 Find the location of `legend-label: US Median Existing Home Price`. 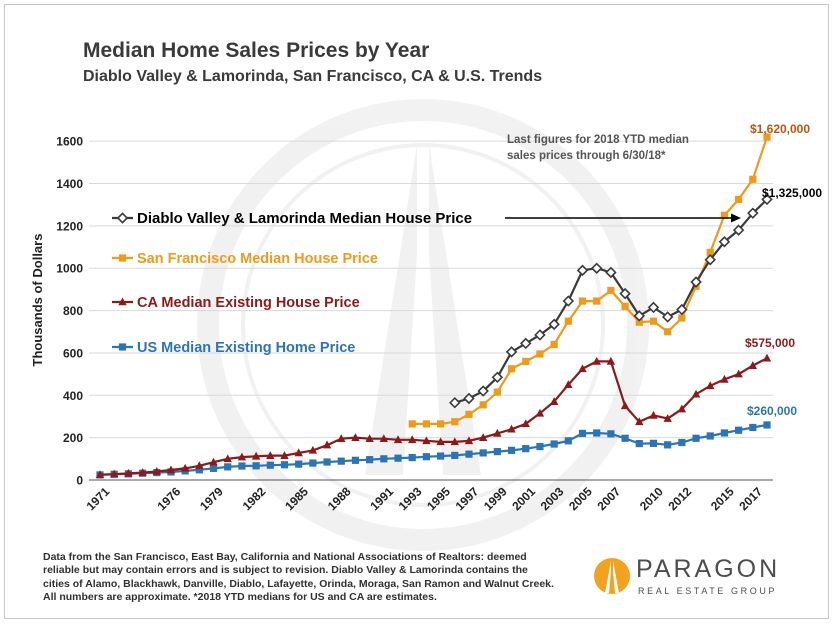

legend-label: US Median Existing Home Price is located at coordinates (246, 348).